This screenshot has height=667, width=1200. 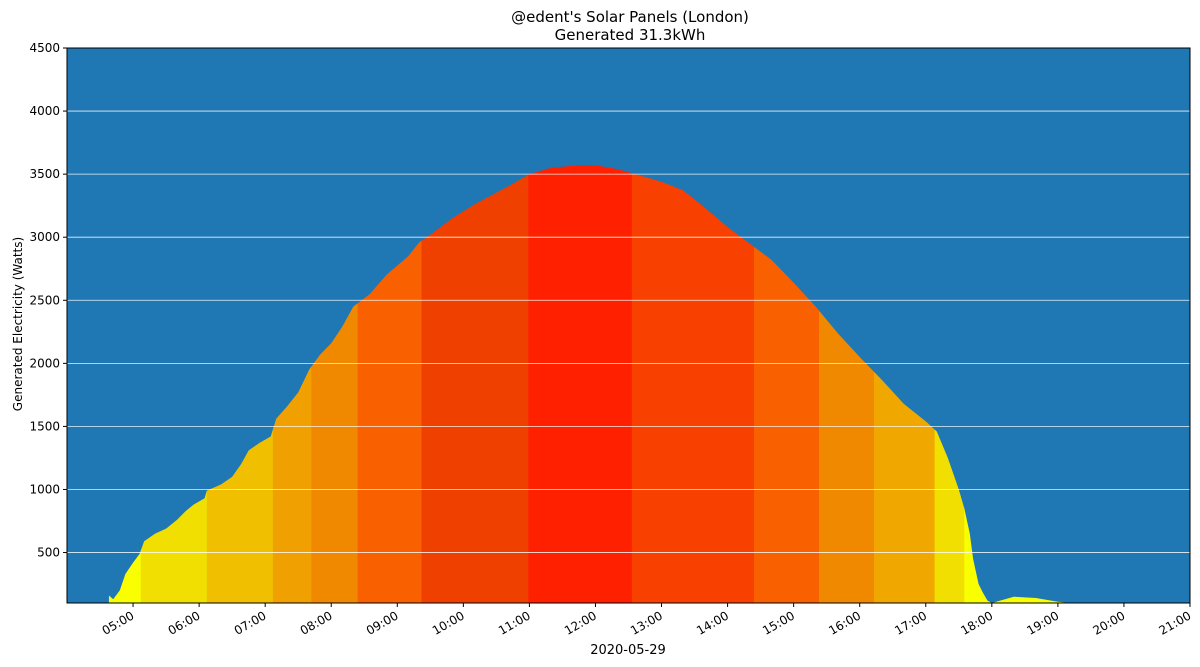 I want to click on x-tick-label-10: 15:00, so click(x=778, y=622).